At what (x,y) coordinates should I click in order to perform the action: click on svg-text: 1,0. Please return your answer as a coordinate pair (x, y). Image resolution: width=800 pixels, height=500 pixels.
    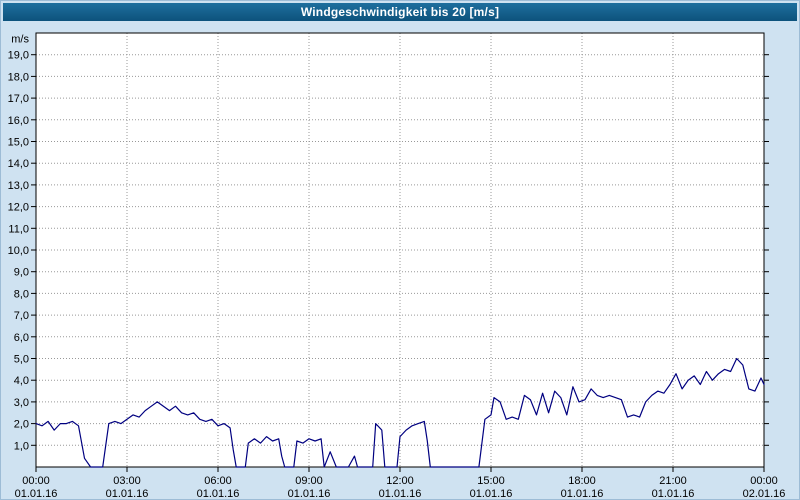
    Looking at the image, I should click on (21, 446).